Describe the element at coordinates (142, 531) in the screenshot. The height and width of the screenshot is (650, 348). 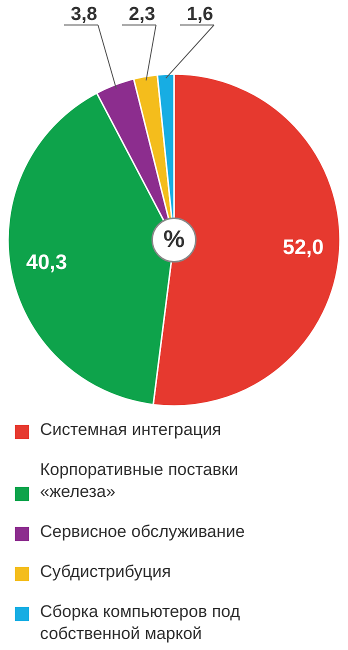
I see `legend-label: Сервисное обслуживание` at that location.